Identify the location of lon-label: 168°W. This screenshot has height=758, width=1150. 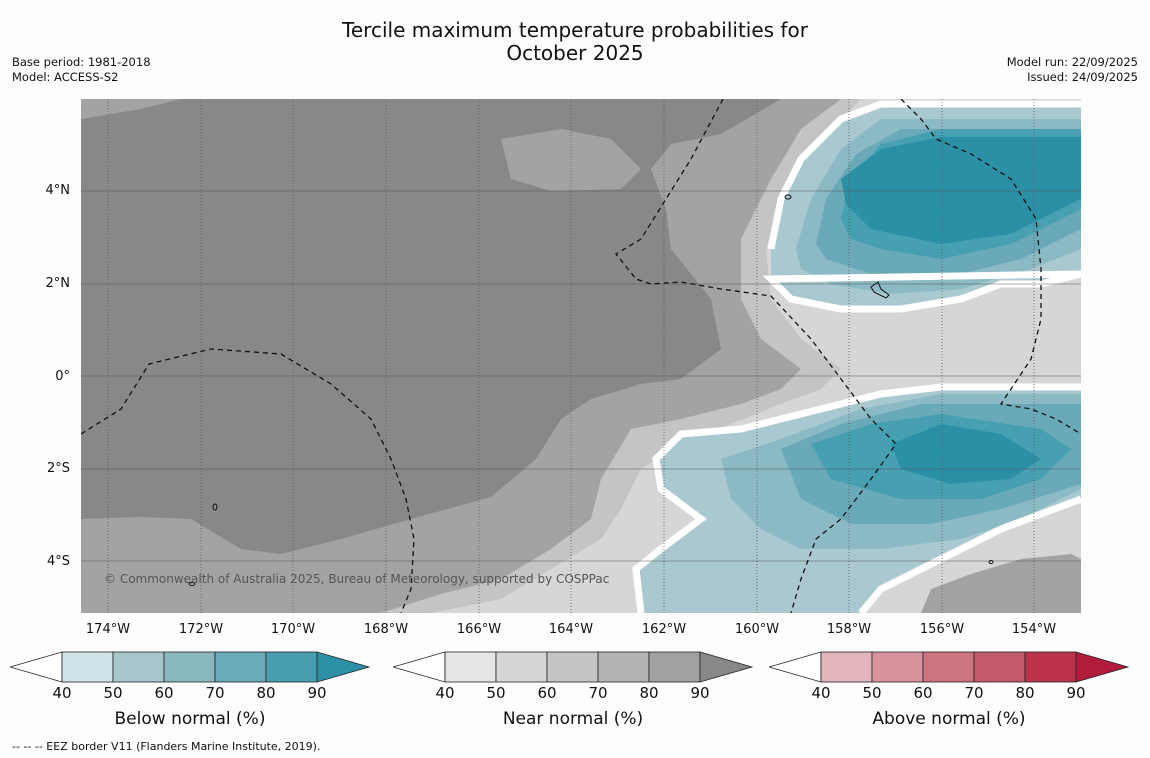
(386, 629).